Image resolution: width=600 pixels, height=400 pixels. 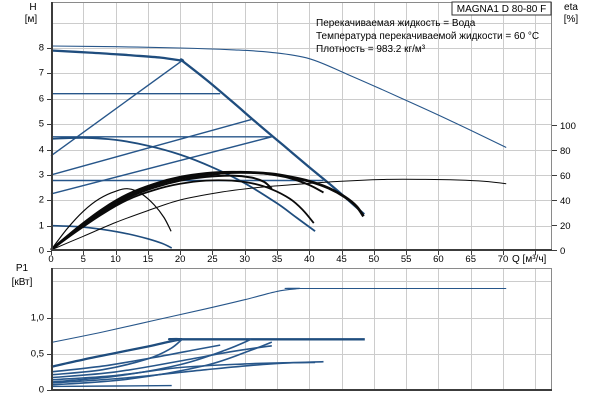 I want to click on power-axis-title: P1, so click(x=22, y=268).